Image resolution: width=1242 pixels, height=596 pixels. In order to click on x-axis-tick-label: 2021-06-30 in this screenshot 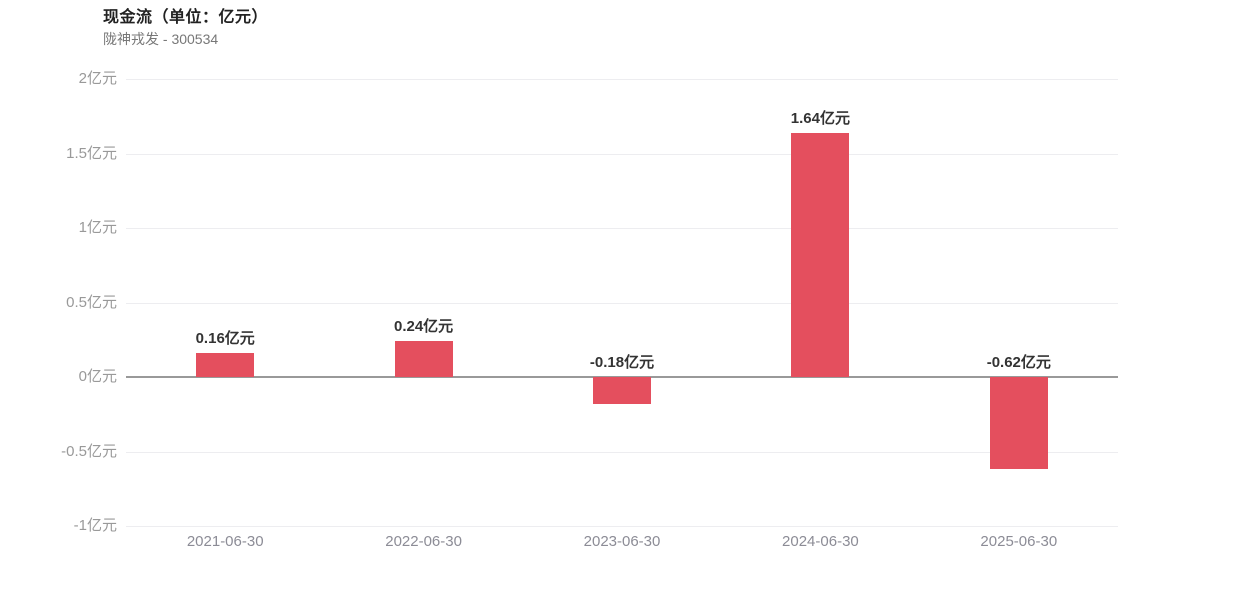, I will do `click(225, 541)`.